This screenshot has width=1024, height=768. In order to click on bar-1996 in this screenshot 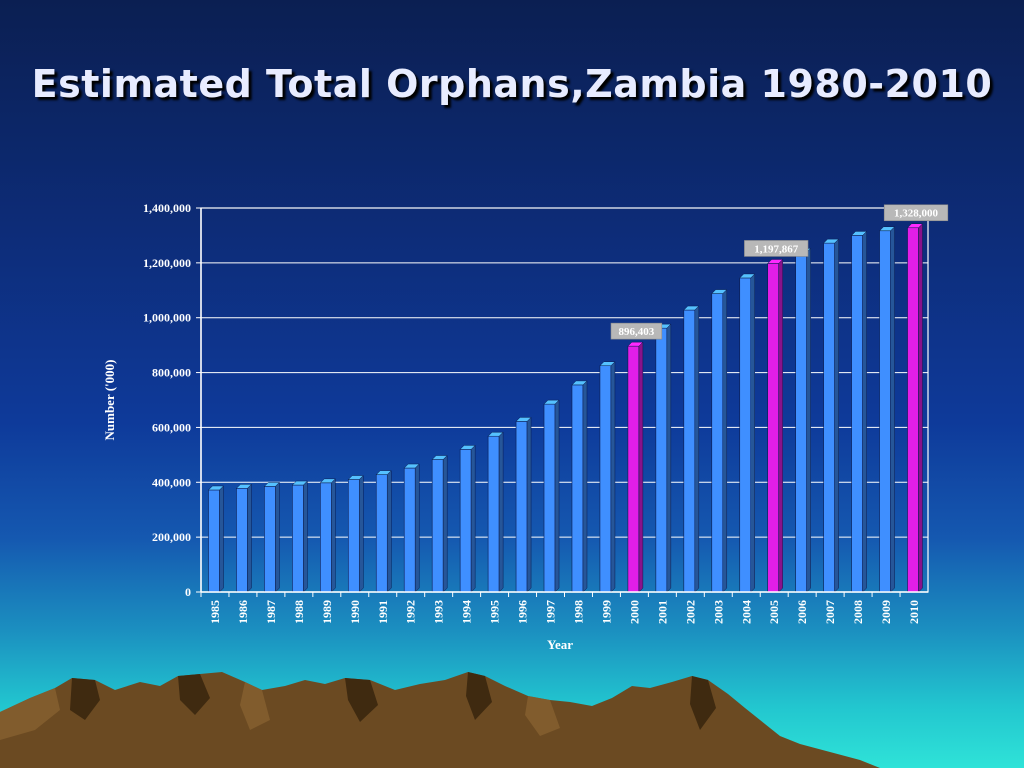, I will do `click(523, 504)`.